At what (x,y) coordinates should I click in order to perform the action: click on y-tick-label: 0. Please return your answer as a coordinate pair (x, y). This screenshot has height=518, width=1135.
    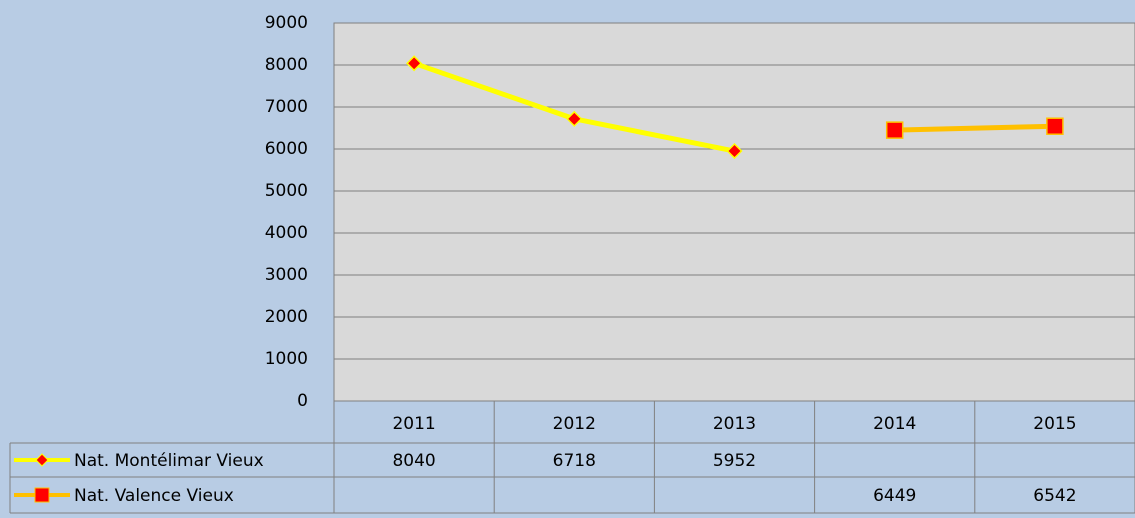
    Looking at the image, I should click on (302, 401).